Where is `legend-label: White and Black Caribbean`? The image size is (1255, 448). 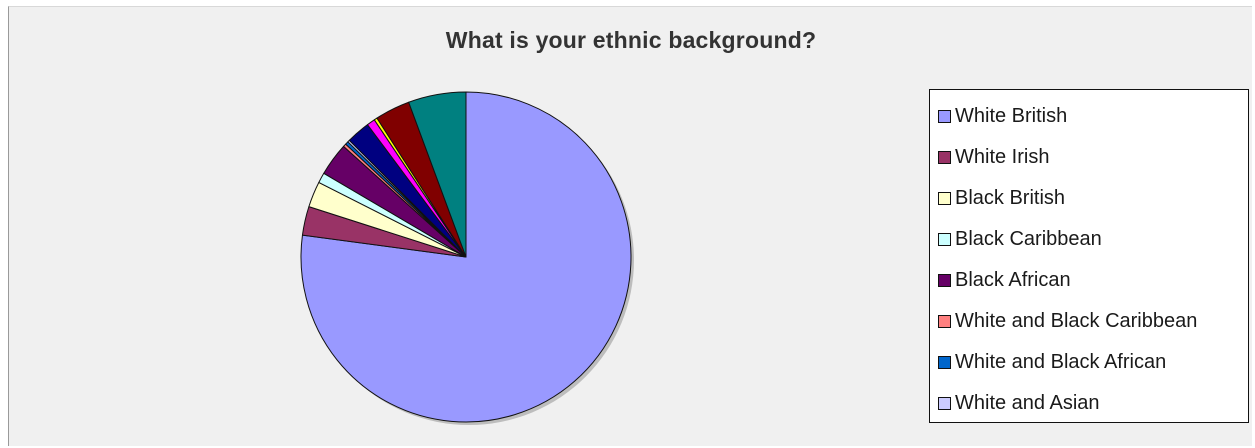
legend-label: White and Black Caribbean is located at coordinates (1076, 320).